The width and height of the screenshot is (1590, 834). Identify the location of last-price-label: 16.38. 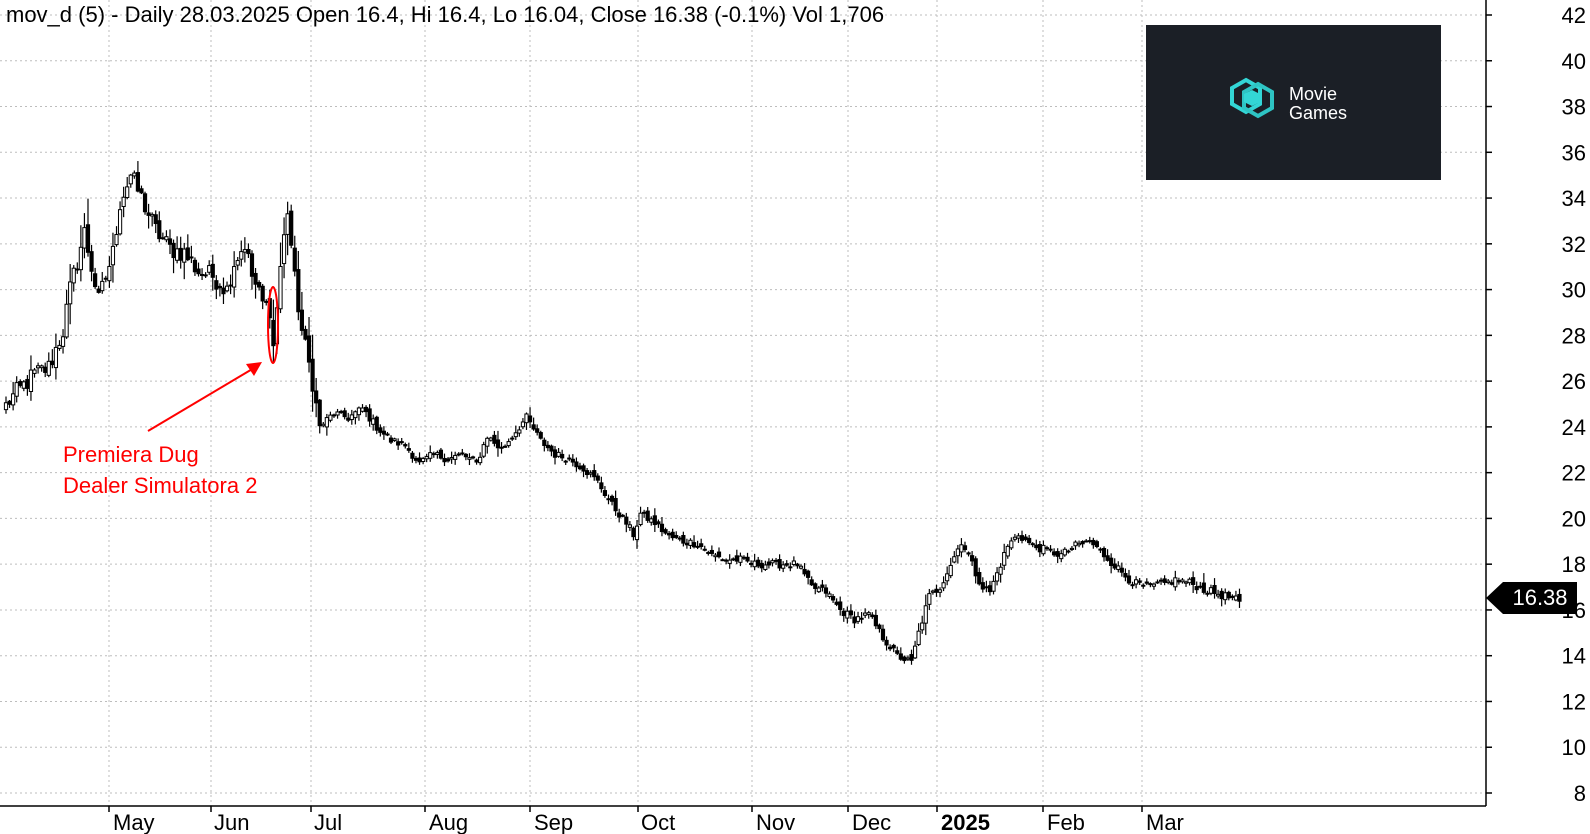
(1539, 597).